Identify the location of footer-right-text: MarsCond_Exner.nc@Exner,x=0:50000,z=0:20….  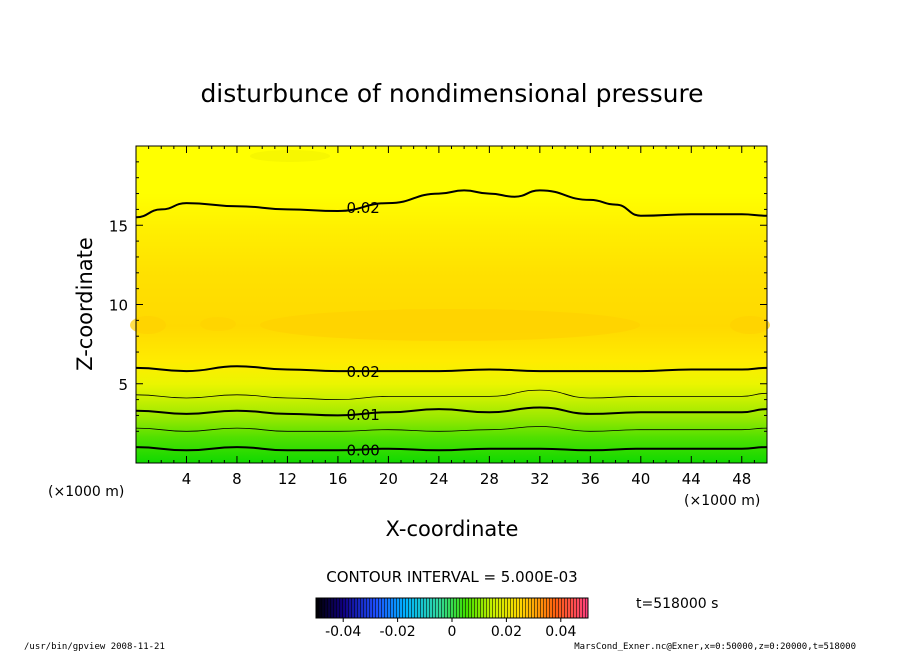
(715, 647).